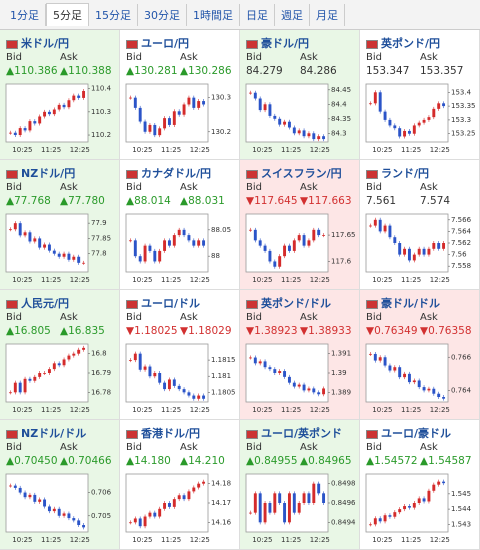 The image size is (480, 550). I want to click on tab: 1分足, so click(25, 14).